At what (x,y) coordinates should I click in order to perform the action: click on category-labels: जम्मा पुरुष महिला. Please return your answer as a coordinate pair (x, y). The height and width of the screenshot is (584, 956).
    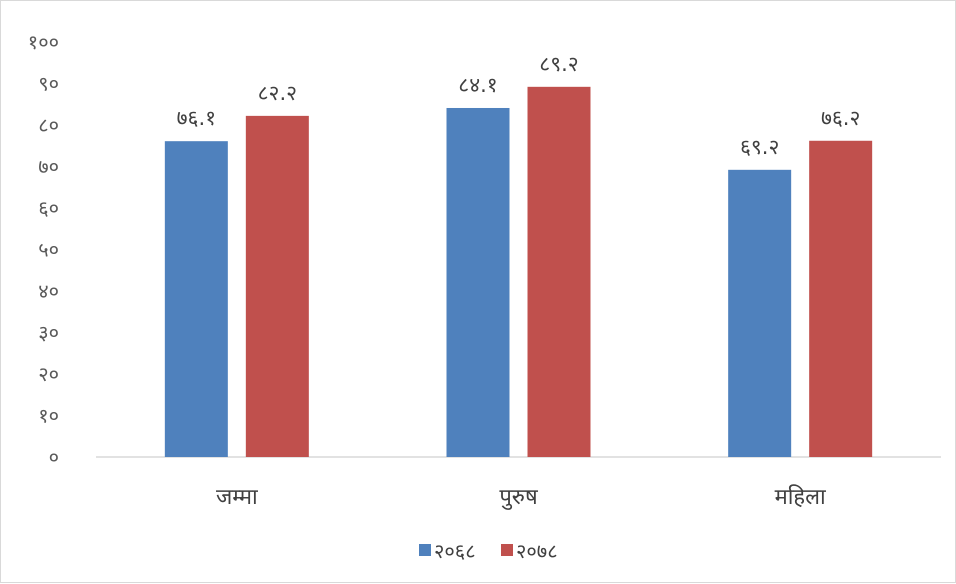
    Looking at the image, I should click on (521, 497).